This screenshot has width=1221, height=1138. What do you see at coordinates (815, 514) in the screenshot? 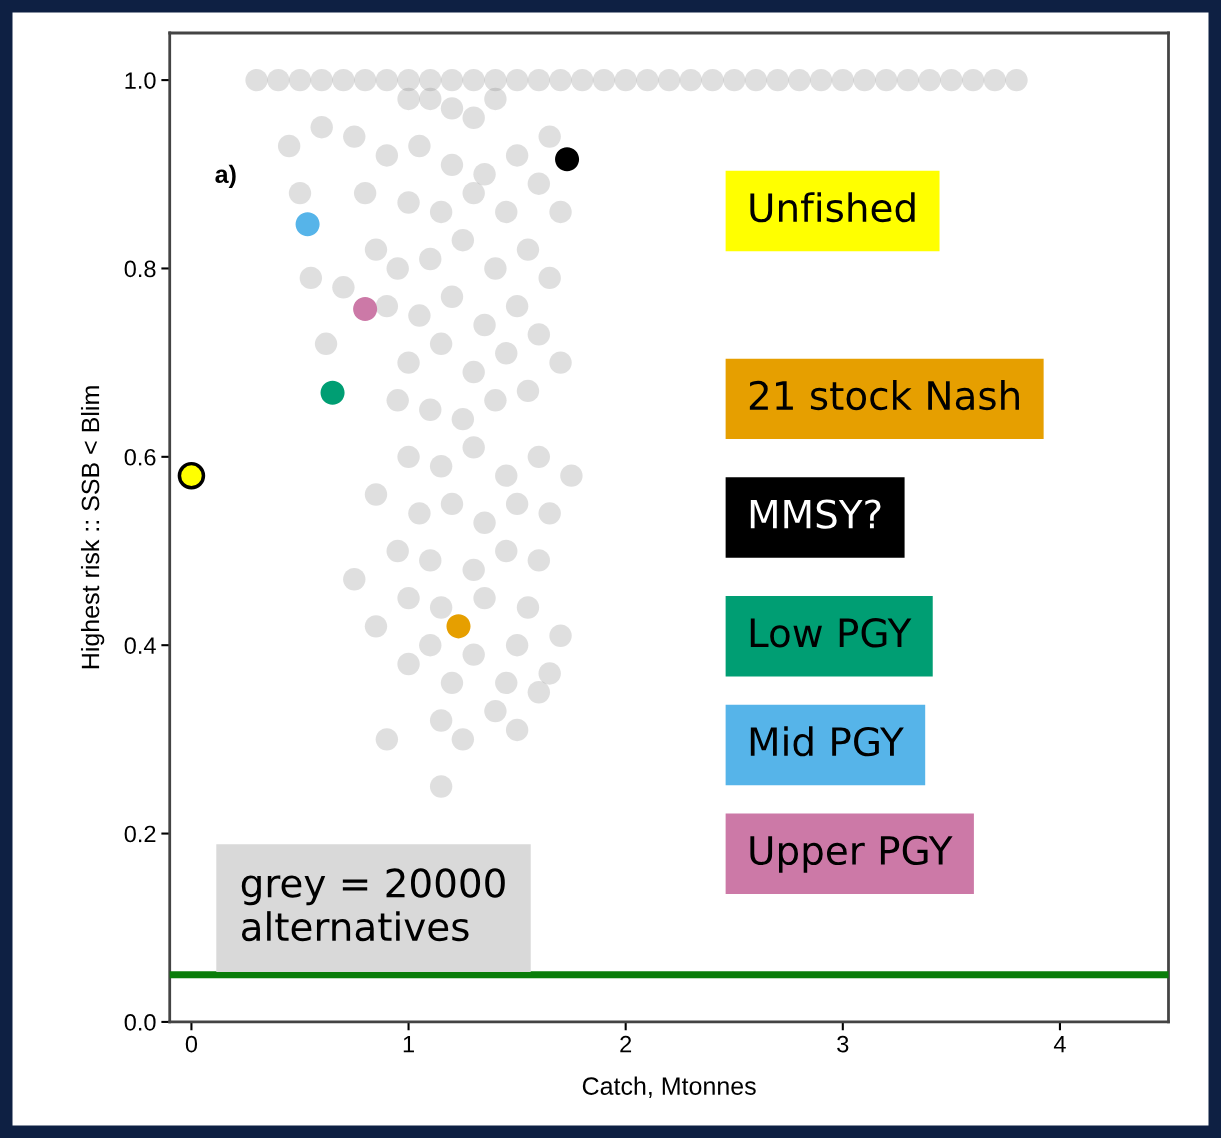
I see `text: MMSY?` at bounding box center [815, 514].